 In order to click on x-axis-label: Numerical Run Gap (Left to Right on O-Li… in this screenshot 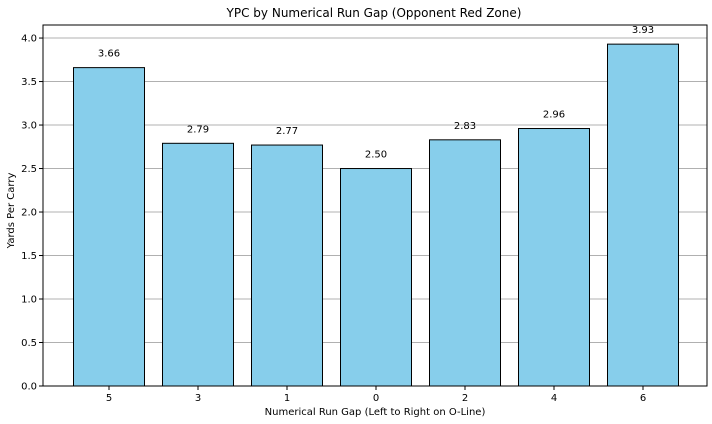, I will do `click(375, 412)`.